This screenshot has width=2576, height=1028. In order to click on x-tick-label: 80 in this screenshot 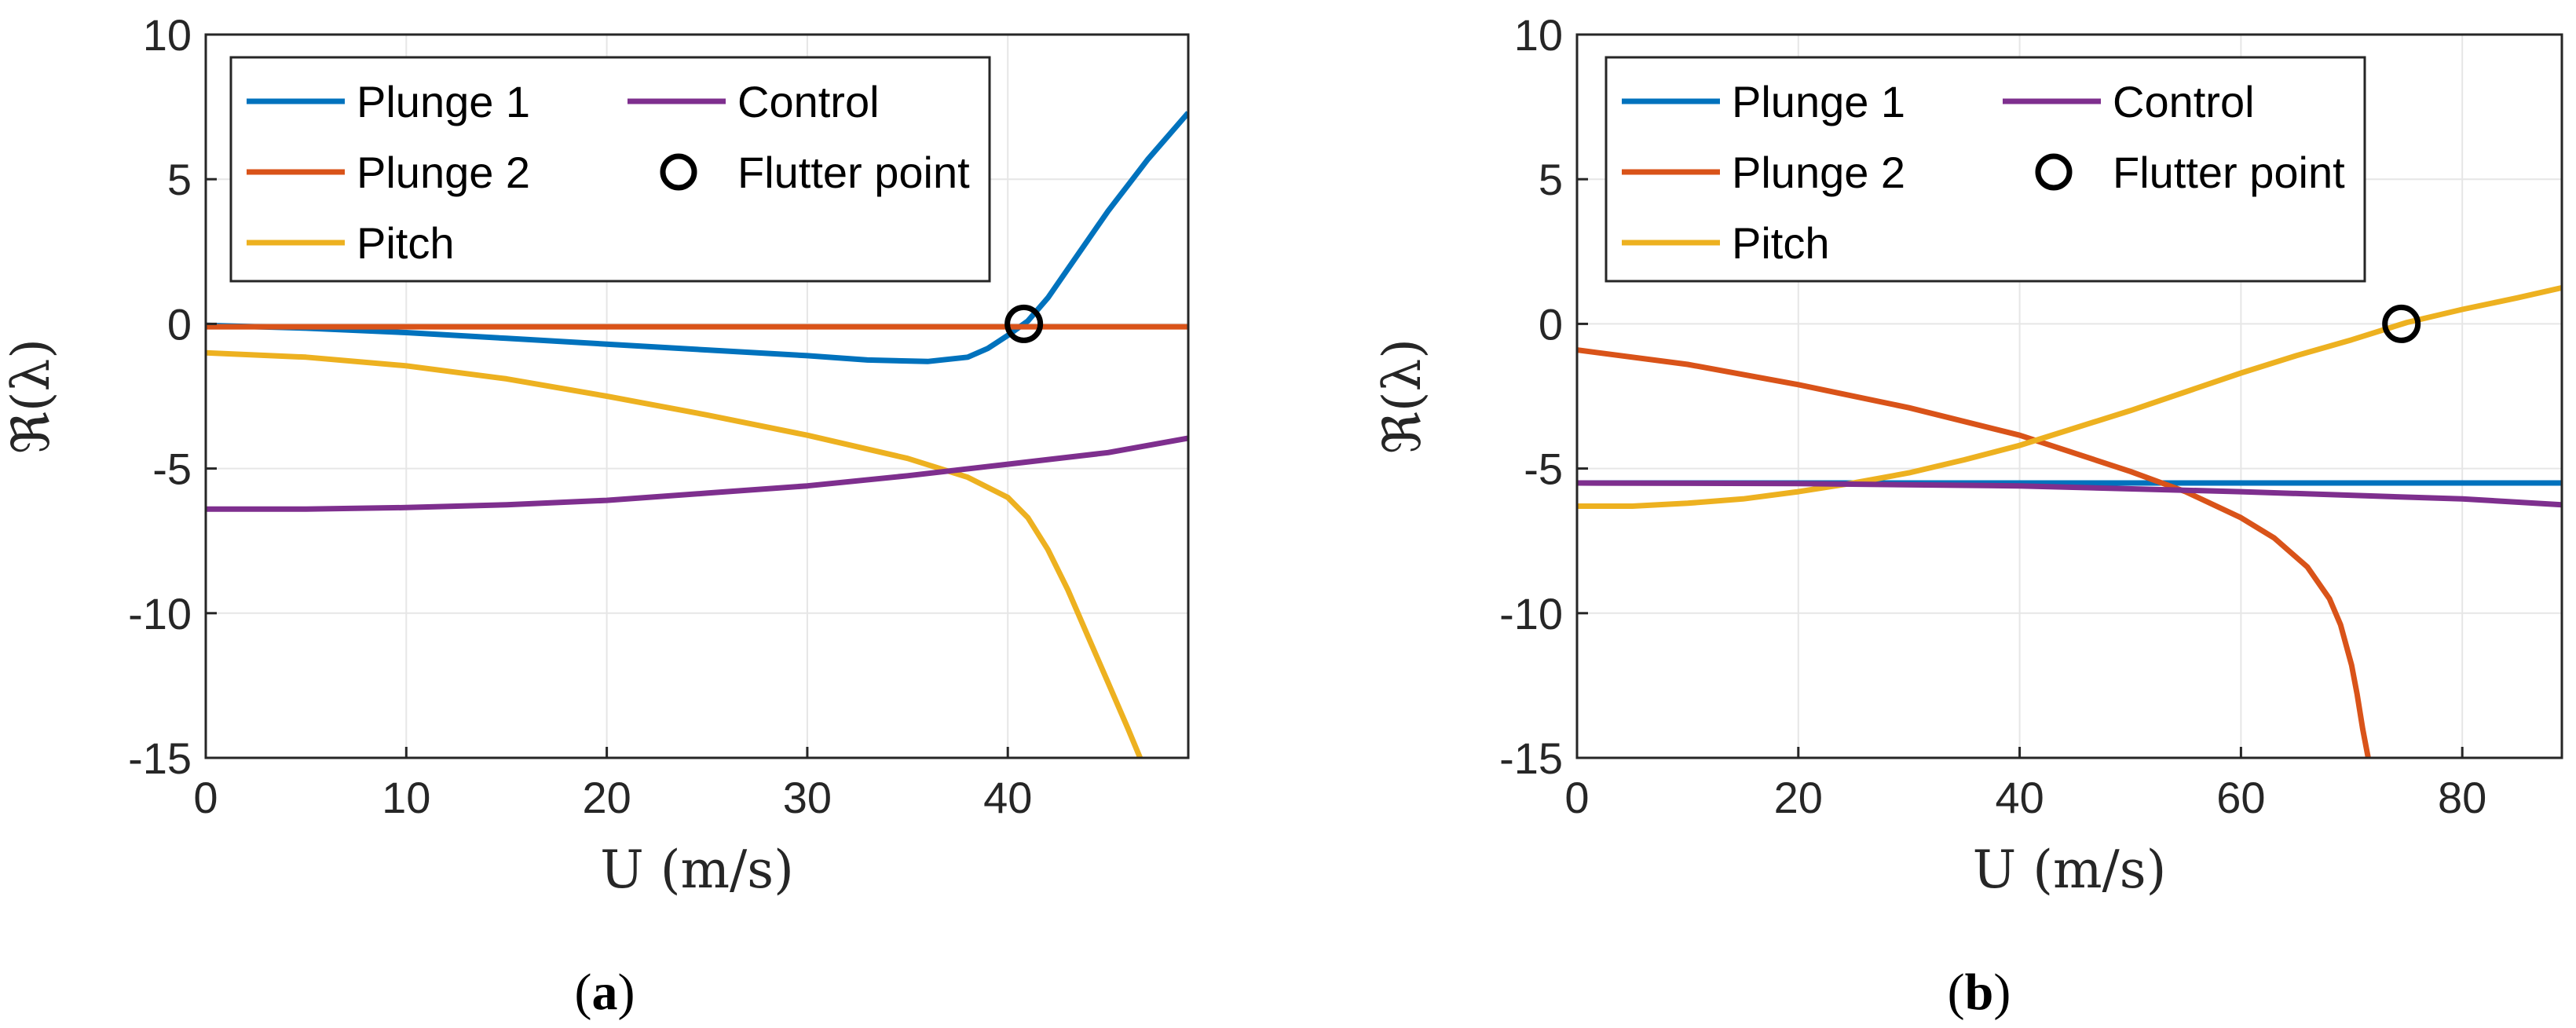, I will do `click(2462, 797)`.